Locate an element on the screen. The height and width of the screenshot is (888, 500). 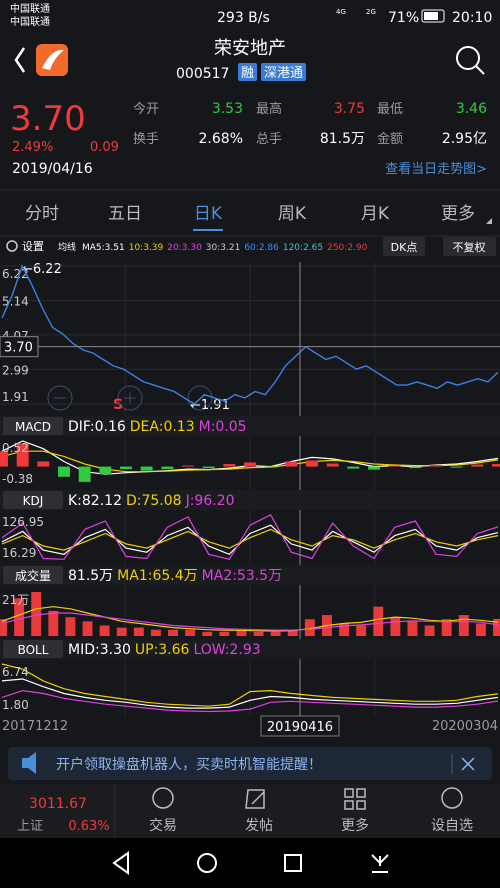
change-pct: 2.49% is located at coordinates (32, 147).